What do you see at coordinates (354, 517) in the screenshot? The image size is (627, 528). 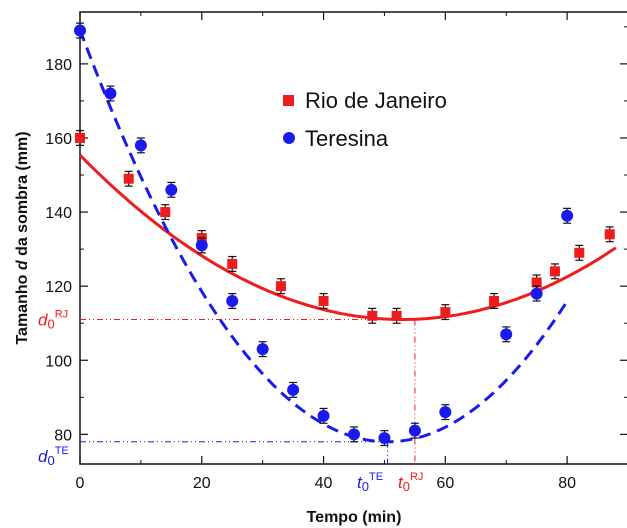 I see `x-axis-title: Tempo (min)` at bounding box center [354, 517].